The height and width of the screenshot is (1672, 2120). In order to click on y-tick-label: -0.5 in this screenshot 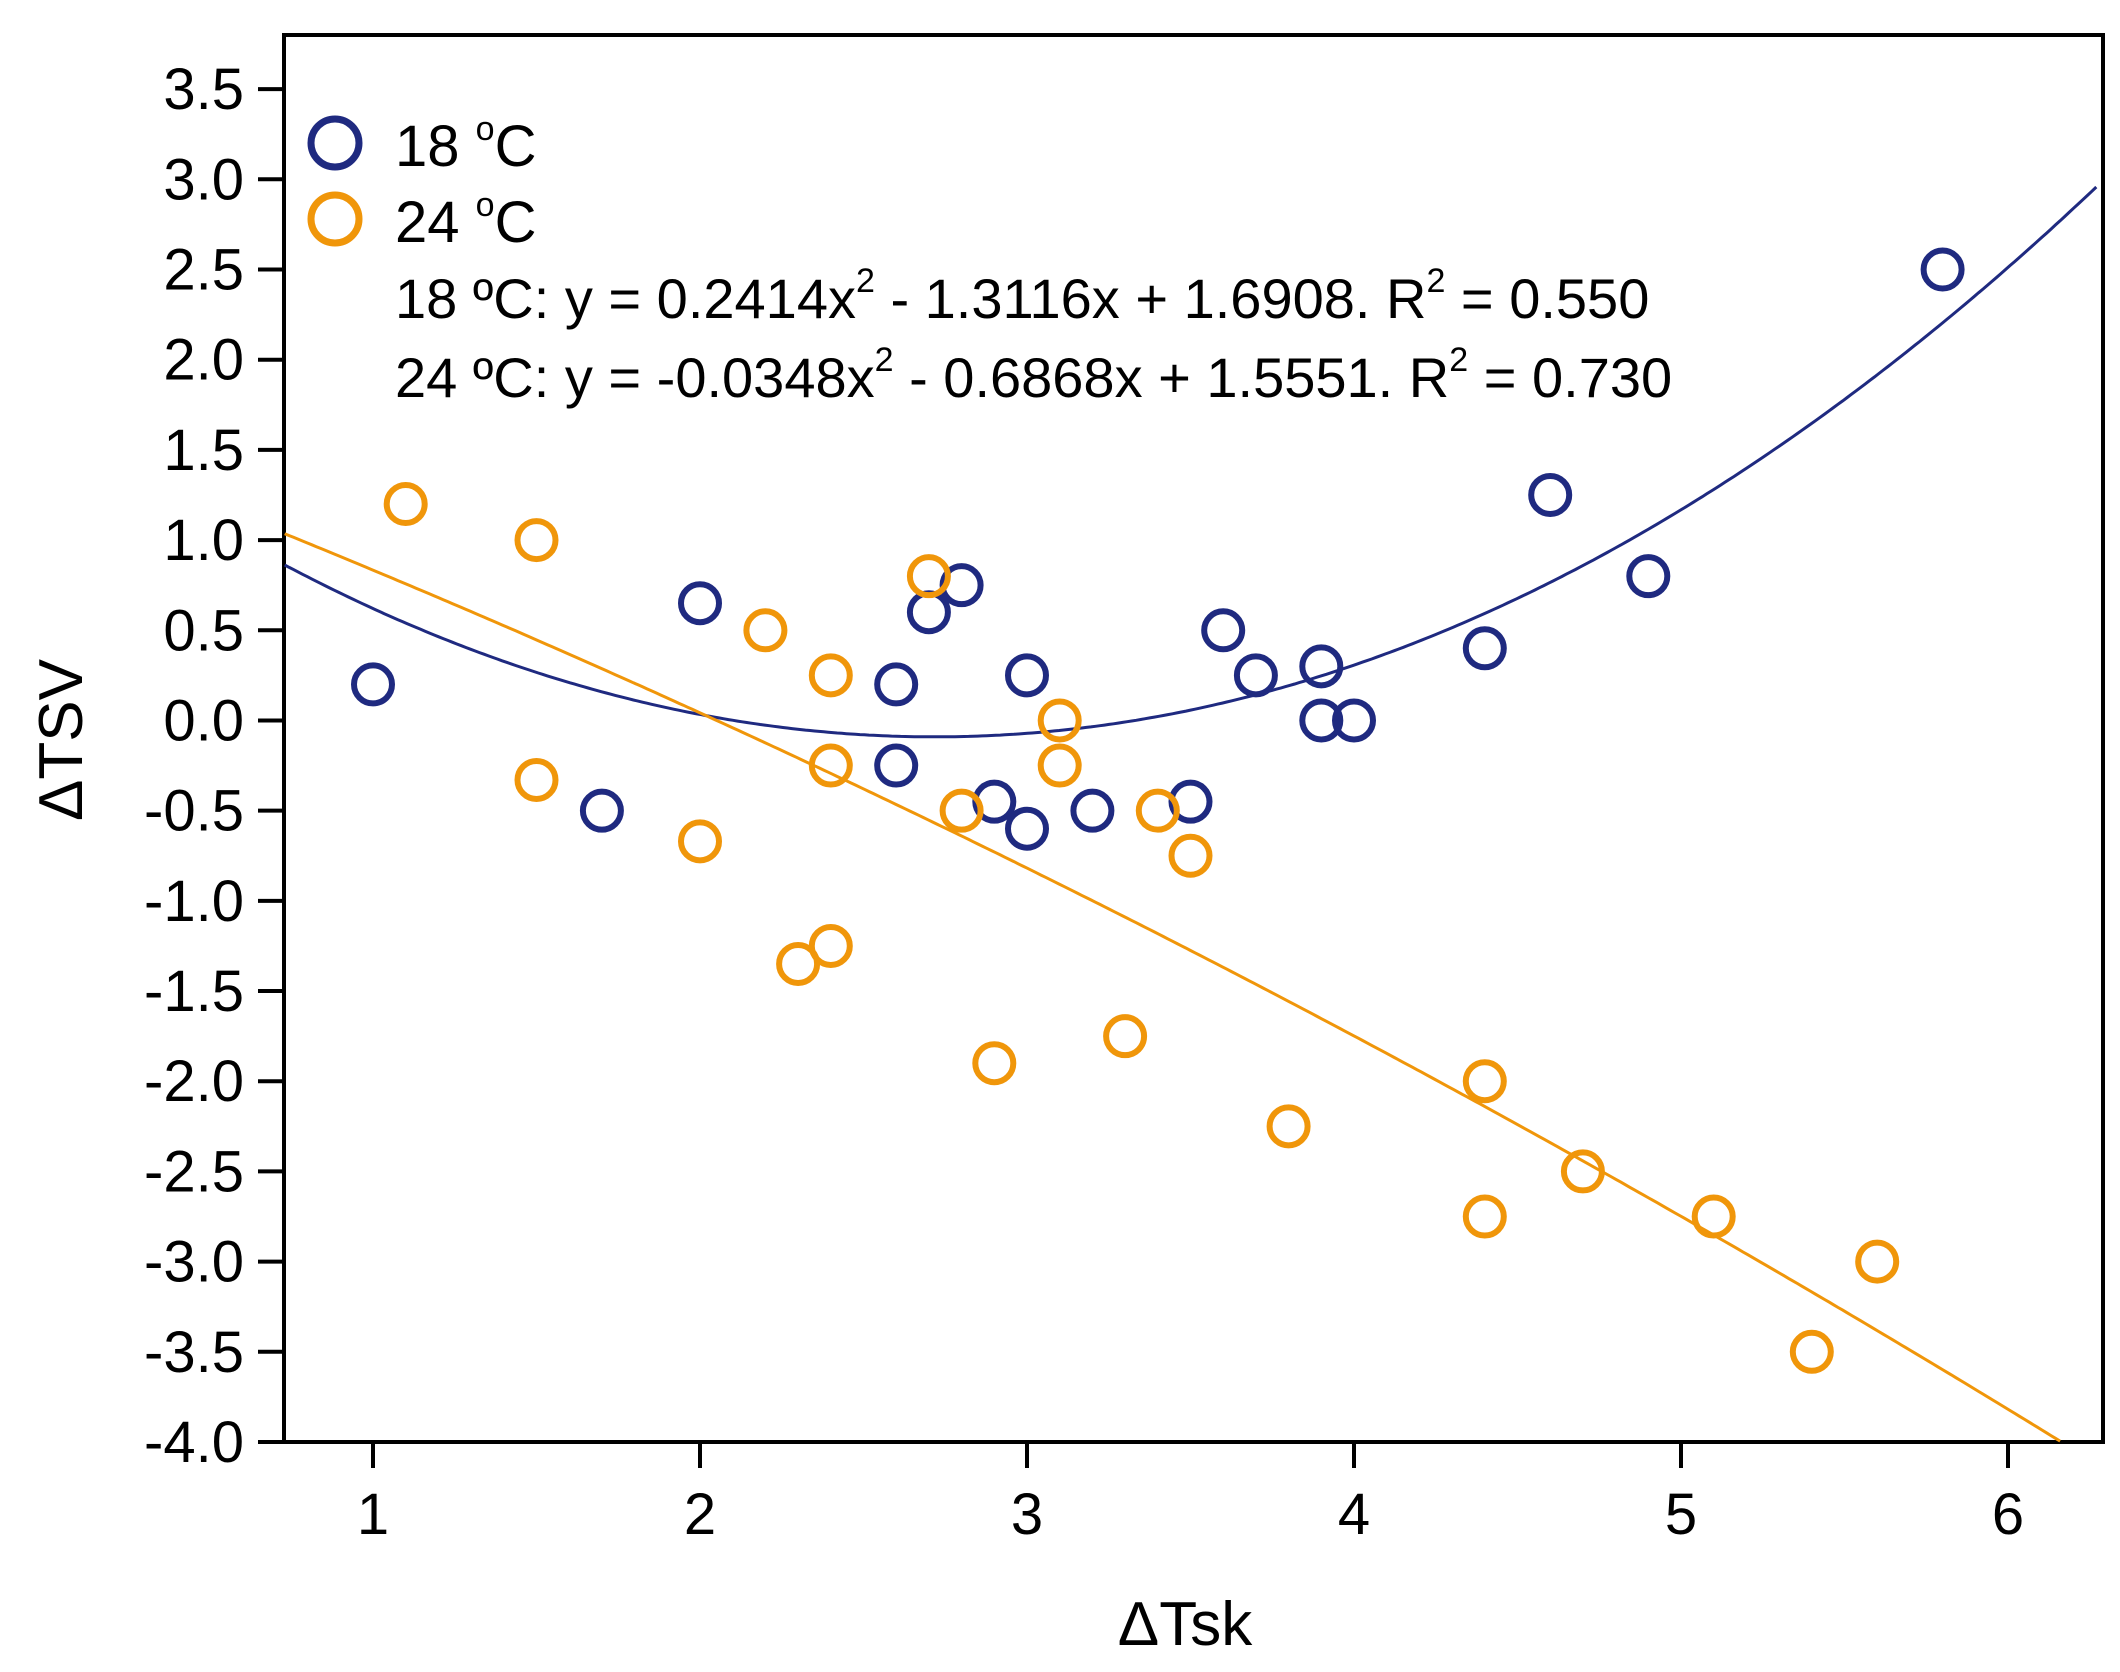, I will do `click(194, 811)`.